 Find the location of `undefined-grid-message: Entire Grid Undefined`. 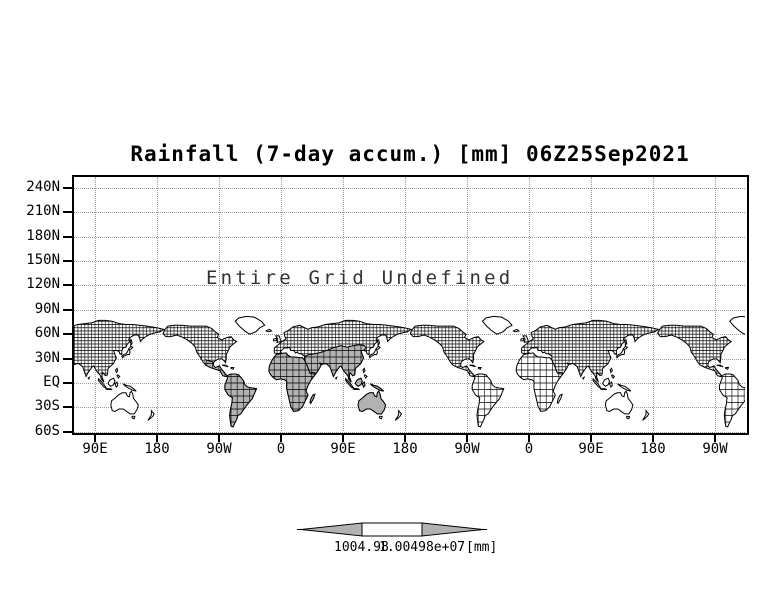

undefined-grid-message: Entire Grid Undefined is located at coordinates (360, 278).